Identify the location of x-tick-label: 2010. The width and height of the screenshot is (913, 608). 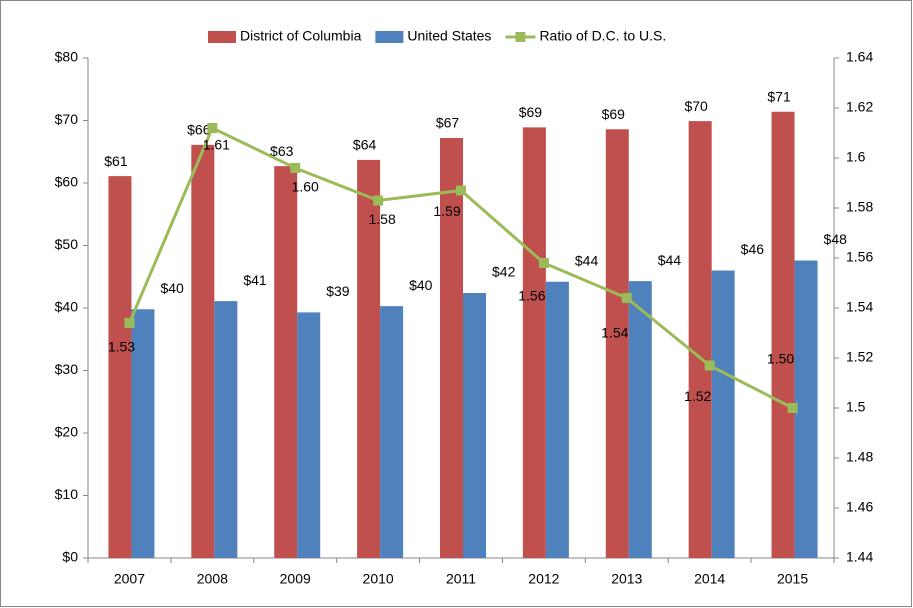
(378, 579).